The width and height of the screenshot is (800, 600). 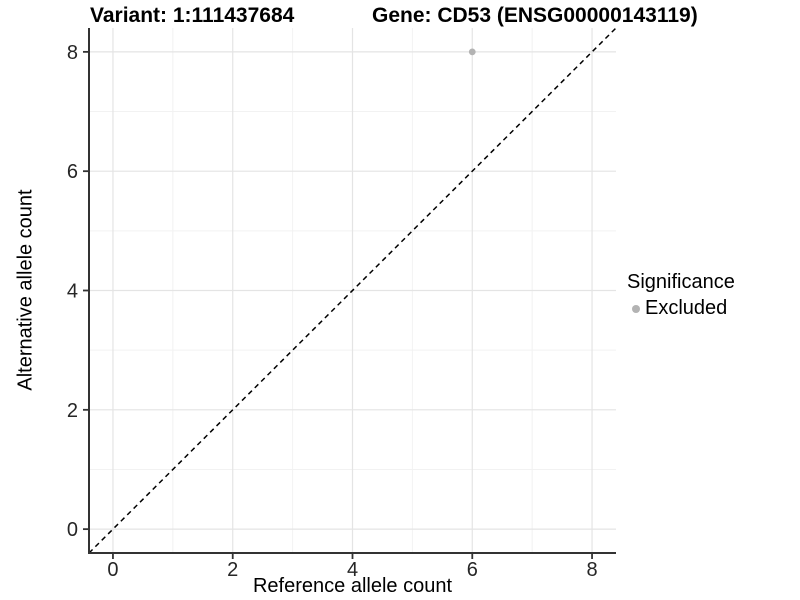 What do you see at coordinates (472, 52) in the screenshot?
I see `data-point` at bounding box center [472, 52].